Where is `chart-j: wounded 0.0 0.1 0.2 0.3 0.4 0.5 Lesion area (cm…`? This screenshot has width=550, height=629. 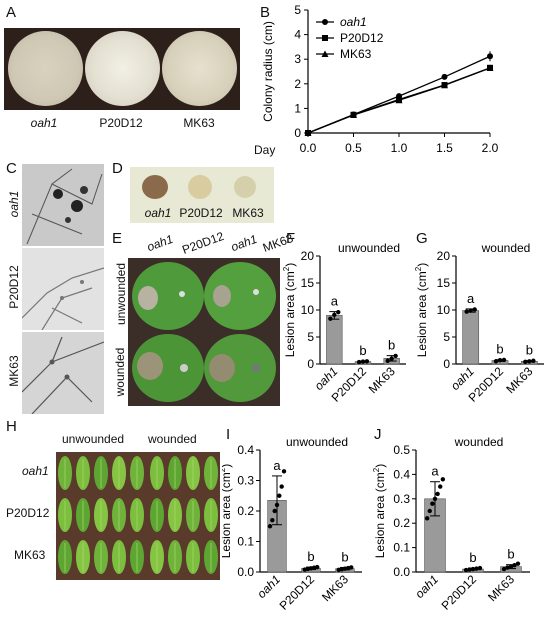 chart-j: wounded 0.0 0.1 0.2 0.3 0.4 0.5 Lesion area (cm… is located at coordinates (451, 524).